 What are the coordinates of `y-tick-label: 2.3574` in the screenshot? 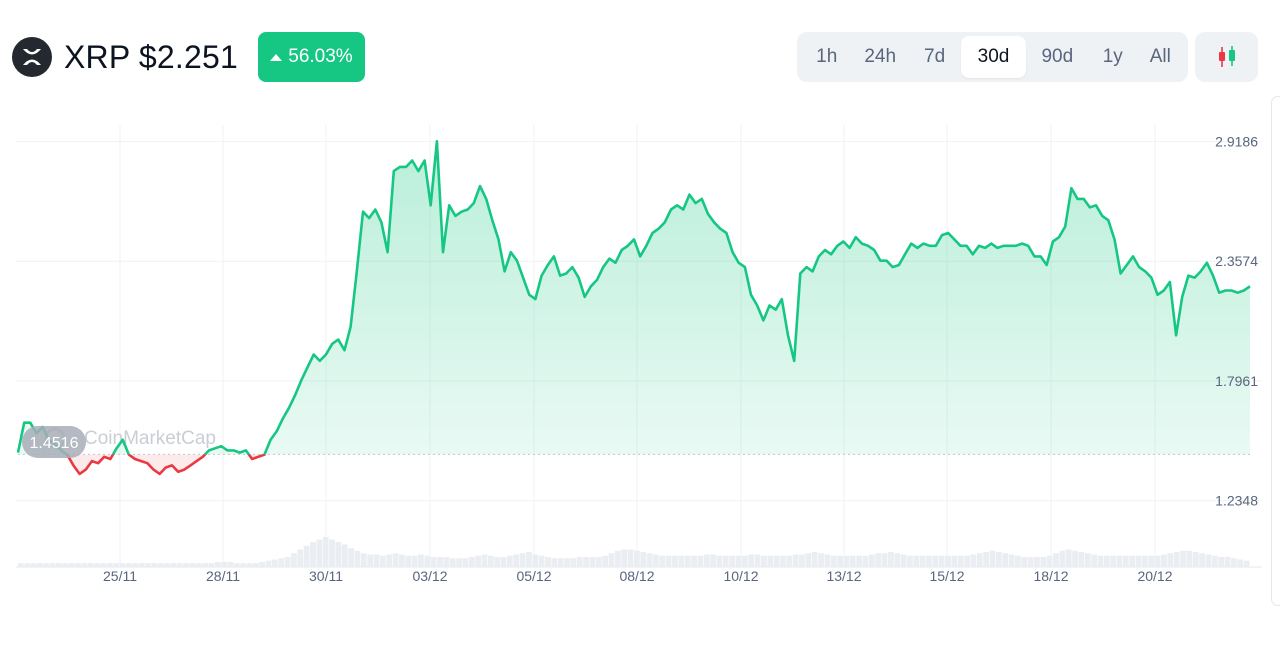 It's located at (1236, 261).